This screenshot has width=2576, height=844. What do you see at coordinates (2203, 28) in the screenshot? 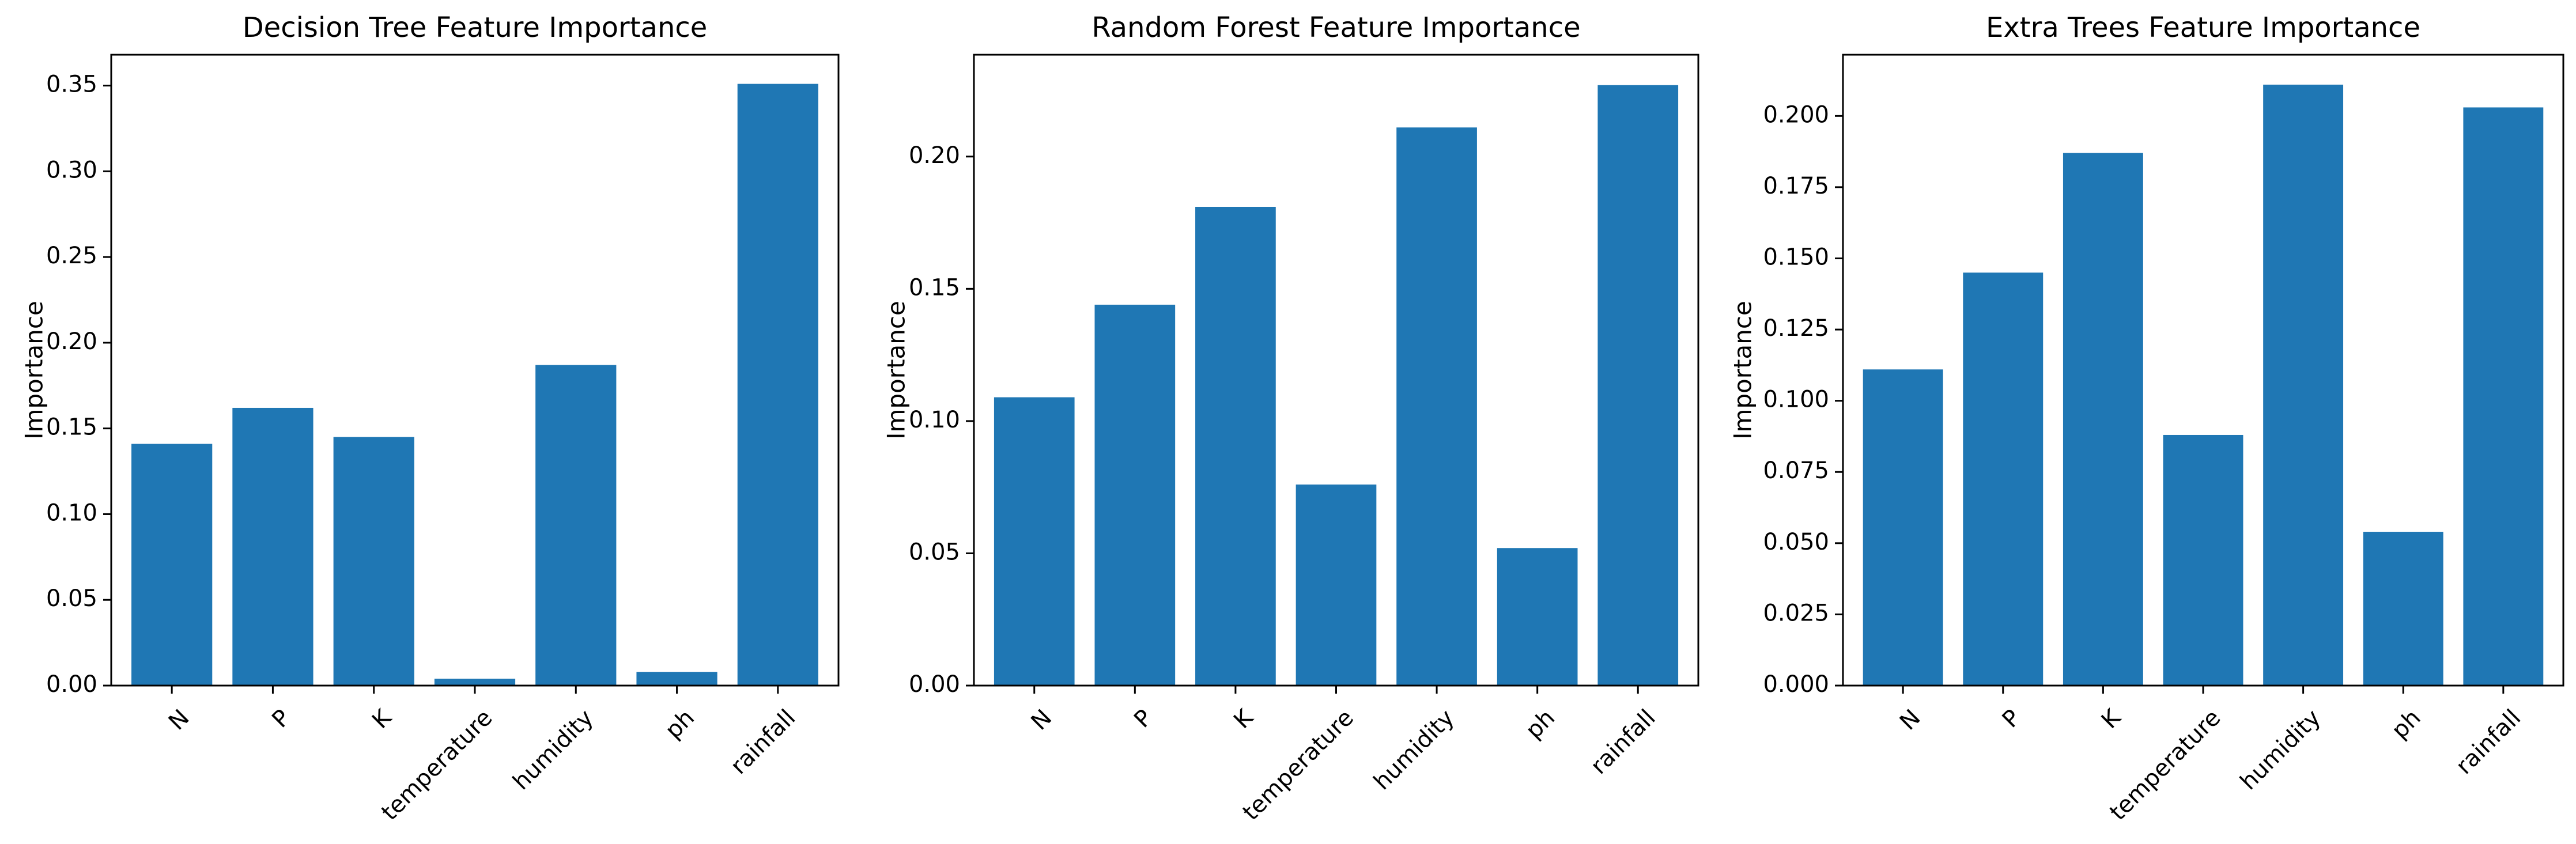
I see `chart-title: Extra Trees Feature Importance` at bounding box center [2203, 28].